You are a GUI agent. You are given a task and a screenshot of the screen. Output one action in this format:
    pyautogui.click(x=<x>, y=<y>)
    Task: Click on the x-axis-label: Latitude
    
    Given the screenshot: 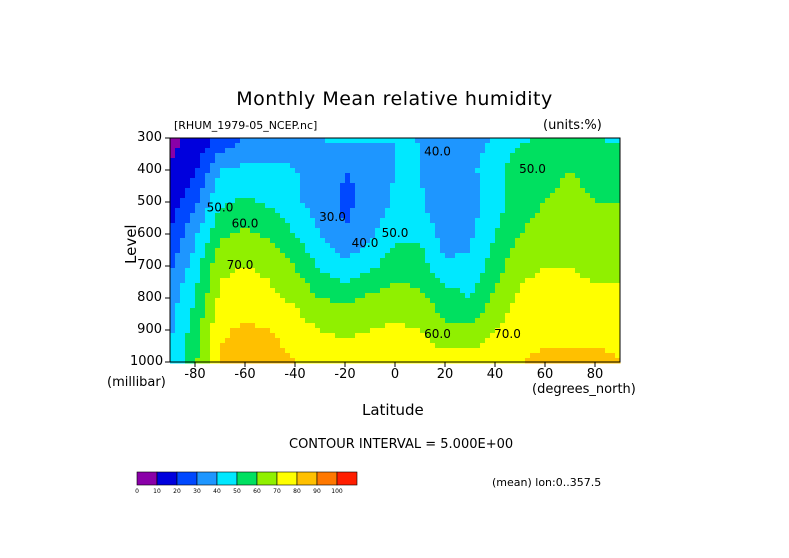 What is the action you would take?
    pyautogui.click(x=393, y=410)
    